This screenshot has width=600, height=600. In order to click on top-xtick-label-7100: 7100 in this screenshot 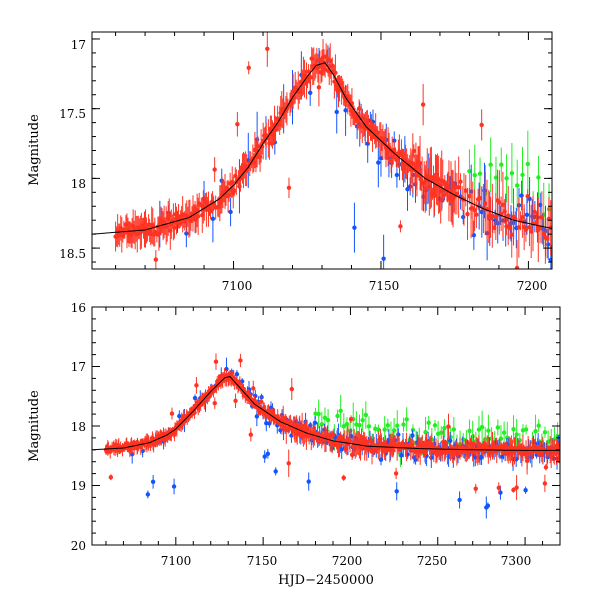, I will do `click(237, 286)`.